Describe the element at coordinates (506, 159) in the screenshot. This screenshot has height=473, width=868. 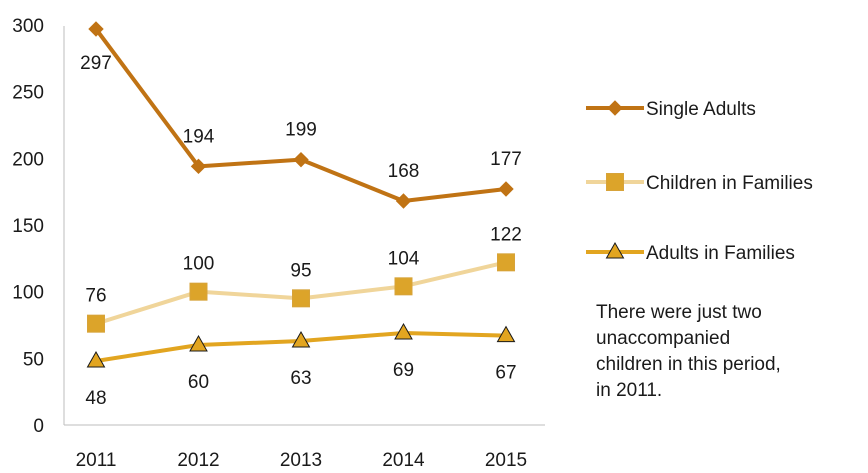
I see `data-label: 177` at that location.